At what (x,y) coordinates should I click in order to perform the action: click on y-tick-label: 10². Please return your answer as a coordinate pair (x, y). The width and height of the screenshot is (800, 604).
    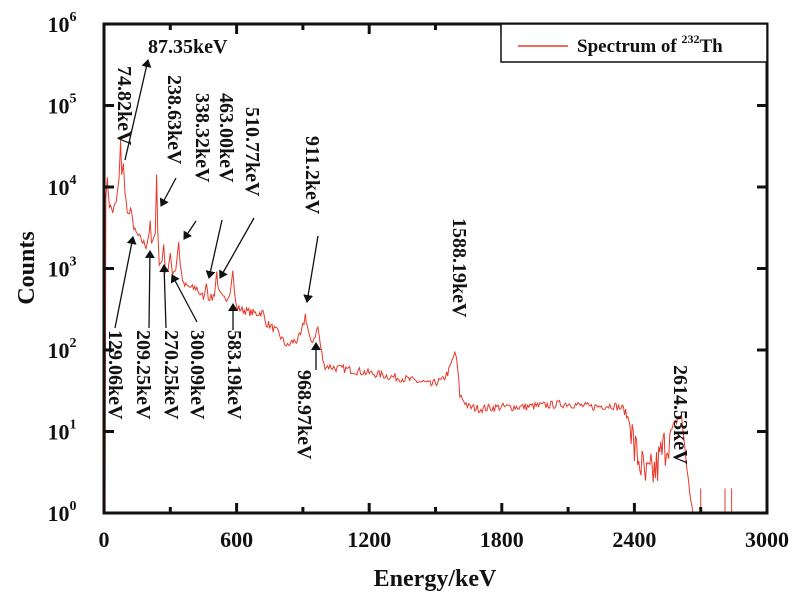
    Looking at the image, I should click on (62, 349).